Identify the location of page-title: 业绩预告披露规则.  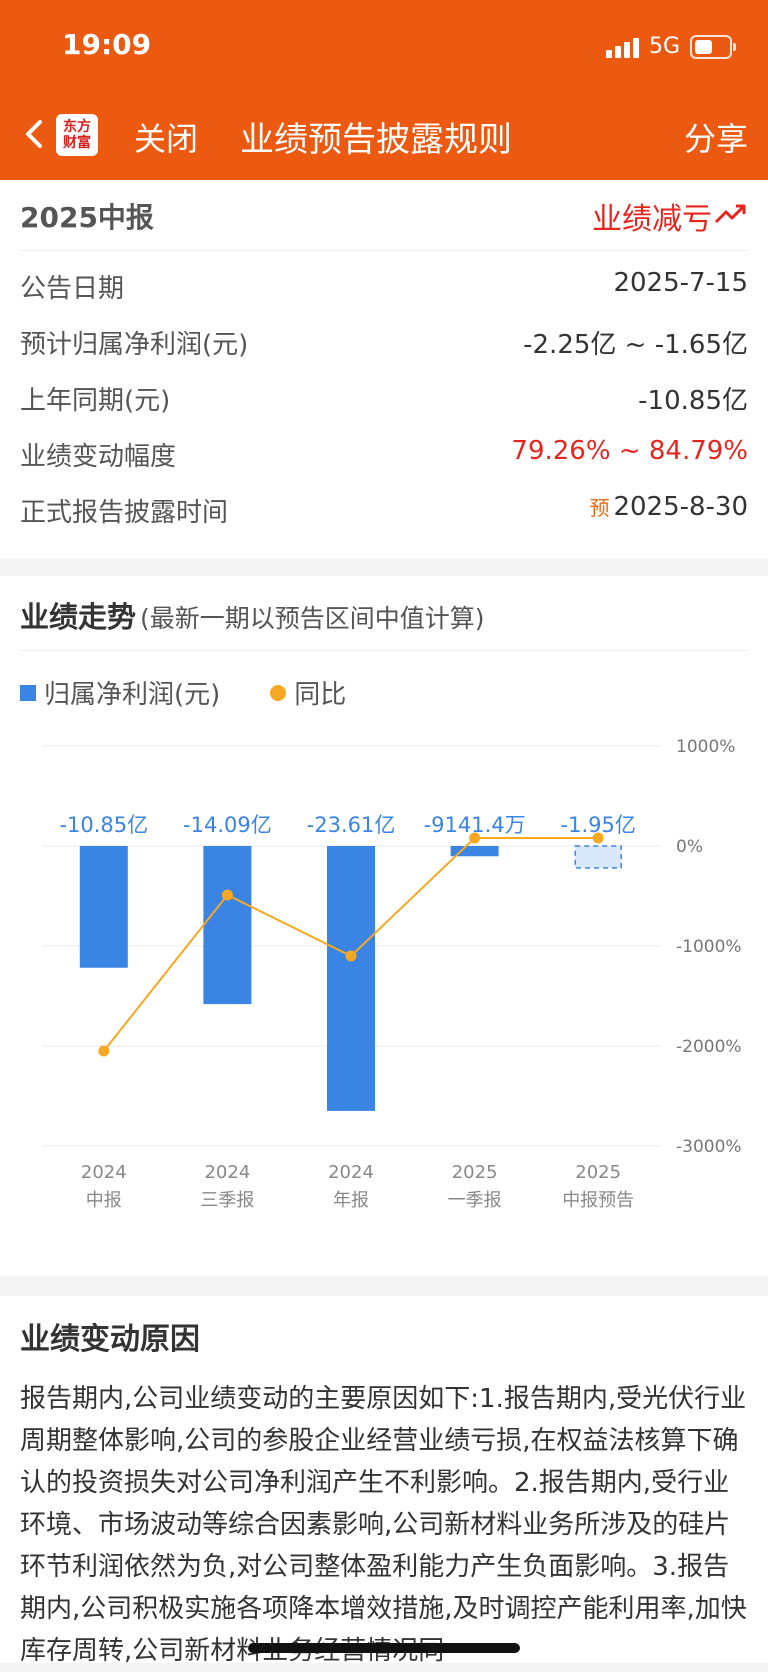
(376, 140).